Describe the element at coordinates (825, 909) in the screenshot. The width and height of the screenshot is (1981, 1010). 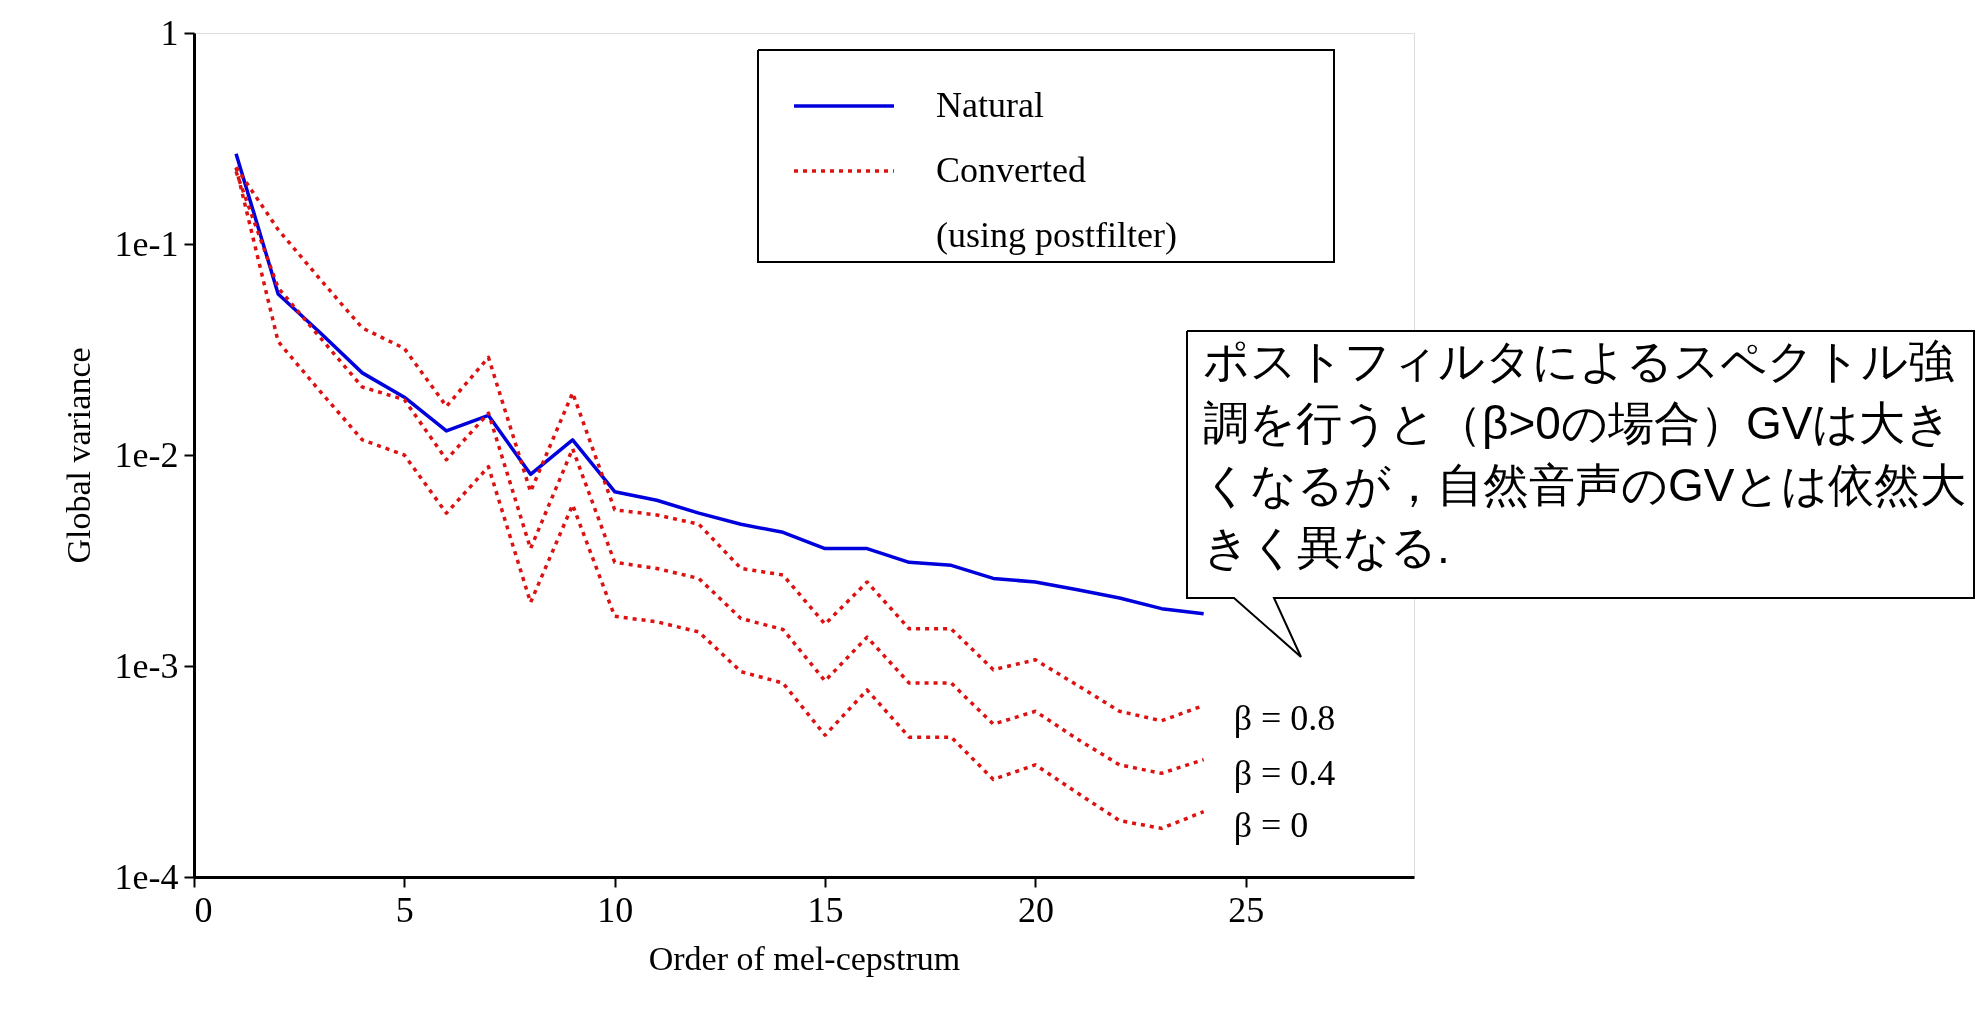
I see `x-tick-label: 15` at that location.